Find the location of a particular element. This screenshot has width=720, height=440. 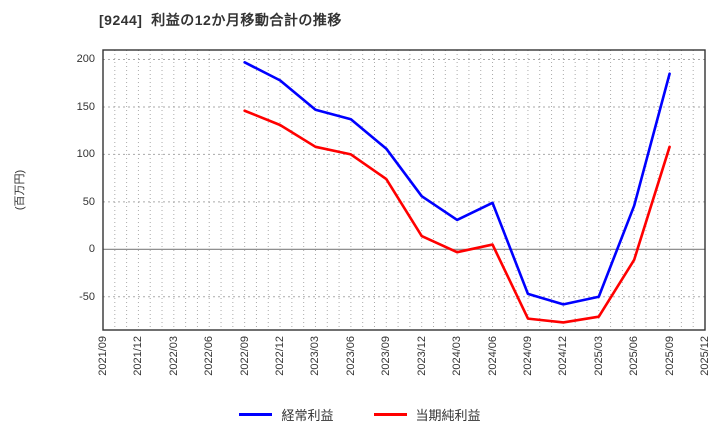

x-tick-label: 2023/06 is located at coordinates (350, 356).